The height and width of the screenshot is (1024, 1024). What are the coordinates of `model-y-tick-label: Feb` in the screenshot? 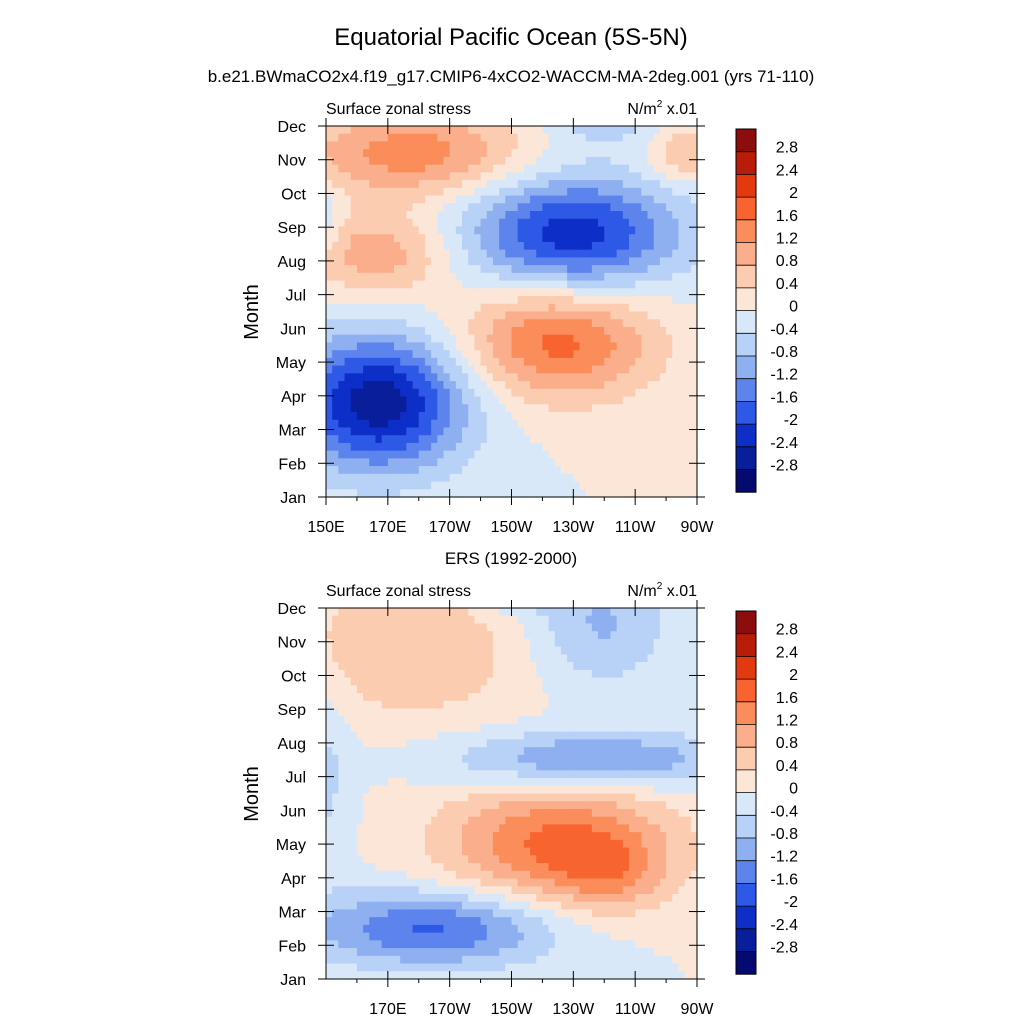 It's located at (292, 464).